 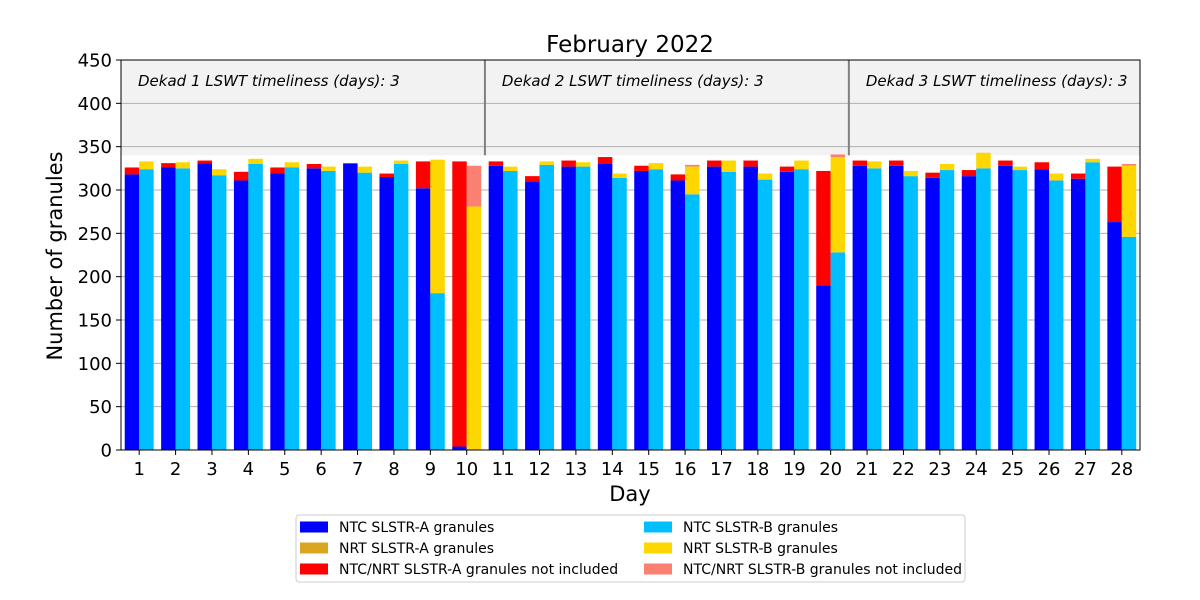 What do you see at coordinates (787, 169) in the screenshot?
I see `bar-day19-not-included-slstr-a` at bounding box center [787, 169].